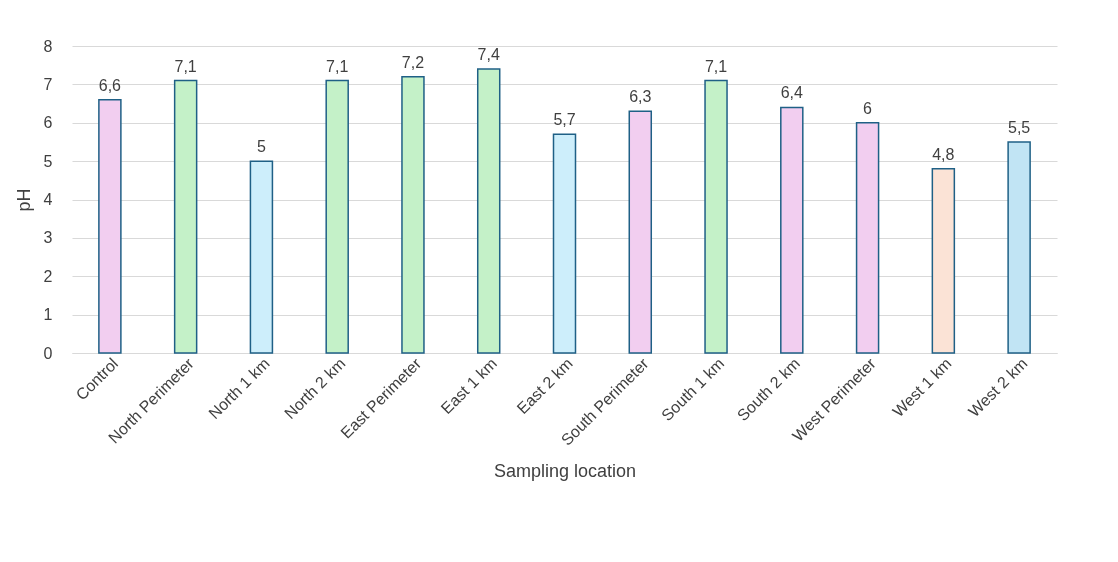 The image size is (1118, 562). Describe the element at coordinates (48, 238) in the screenshot. I see `y-tick-label: 3` at that location.